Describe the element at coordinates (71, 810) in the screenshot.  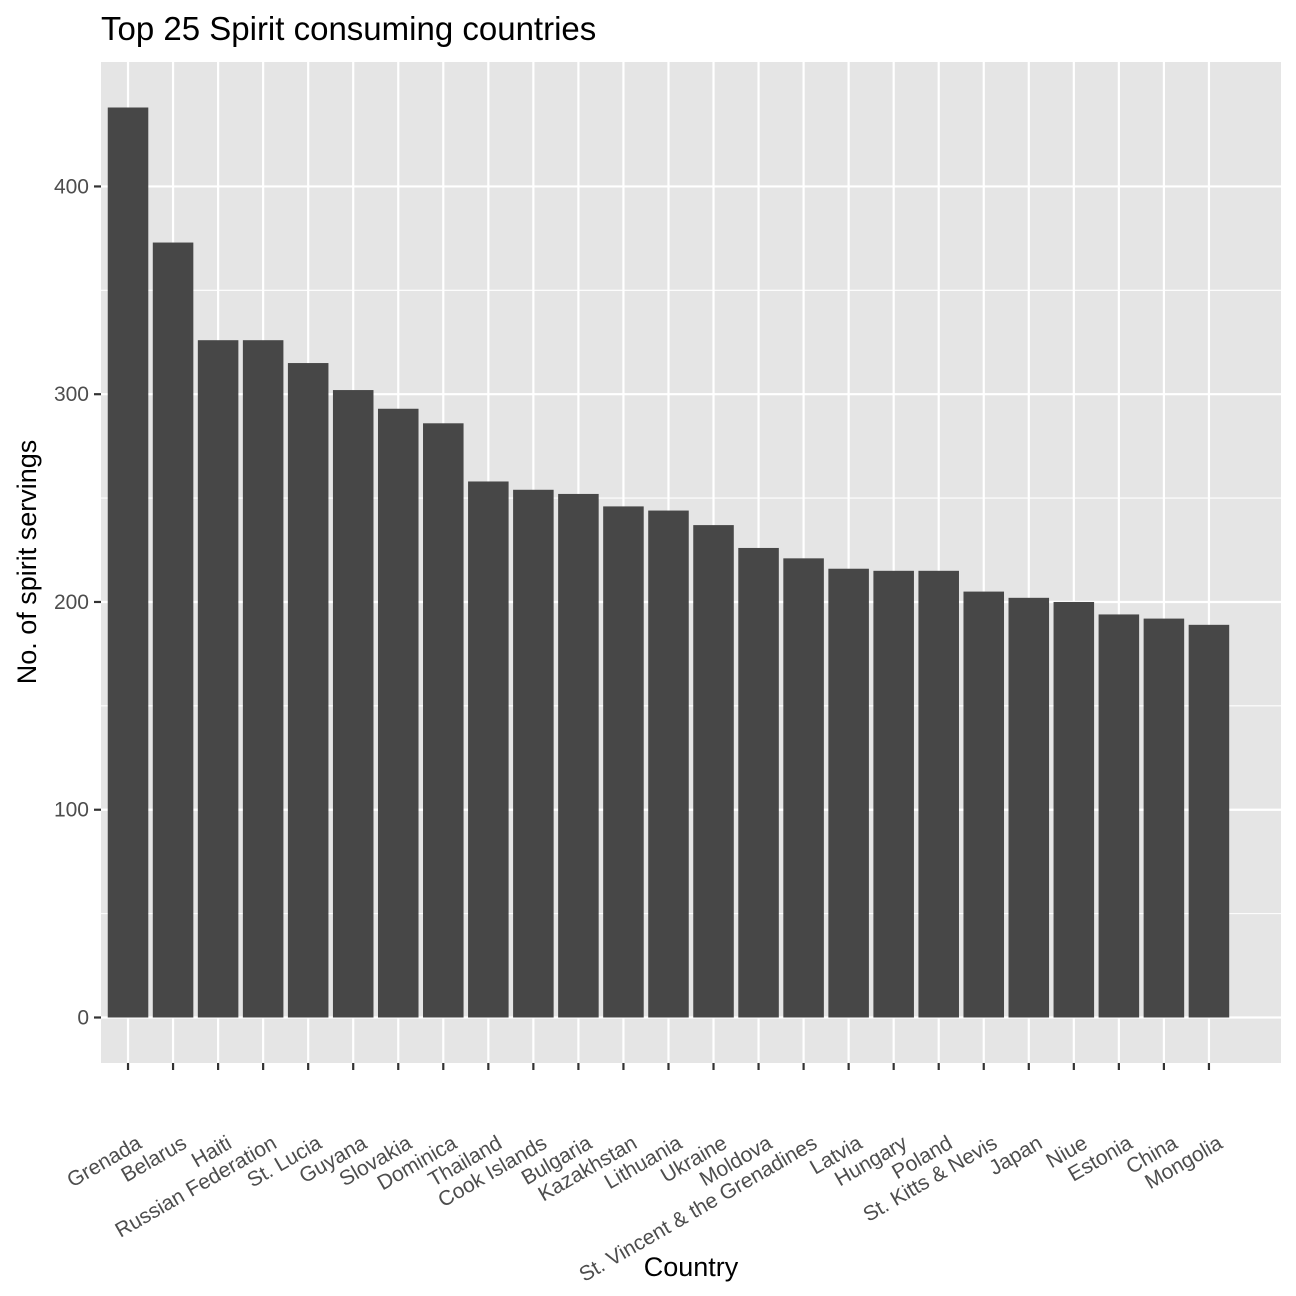
I see `y-tick-label: 100` at that location.